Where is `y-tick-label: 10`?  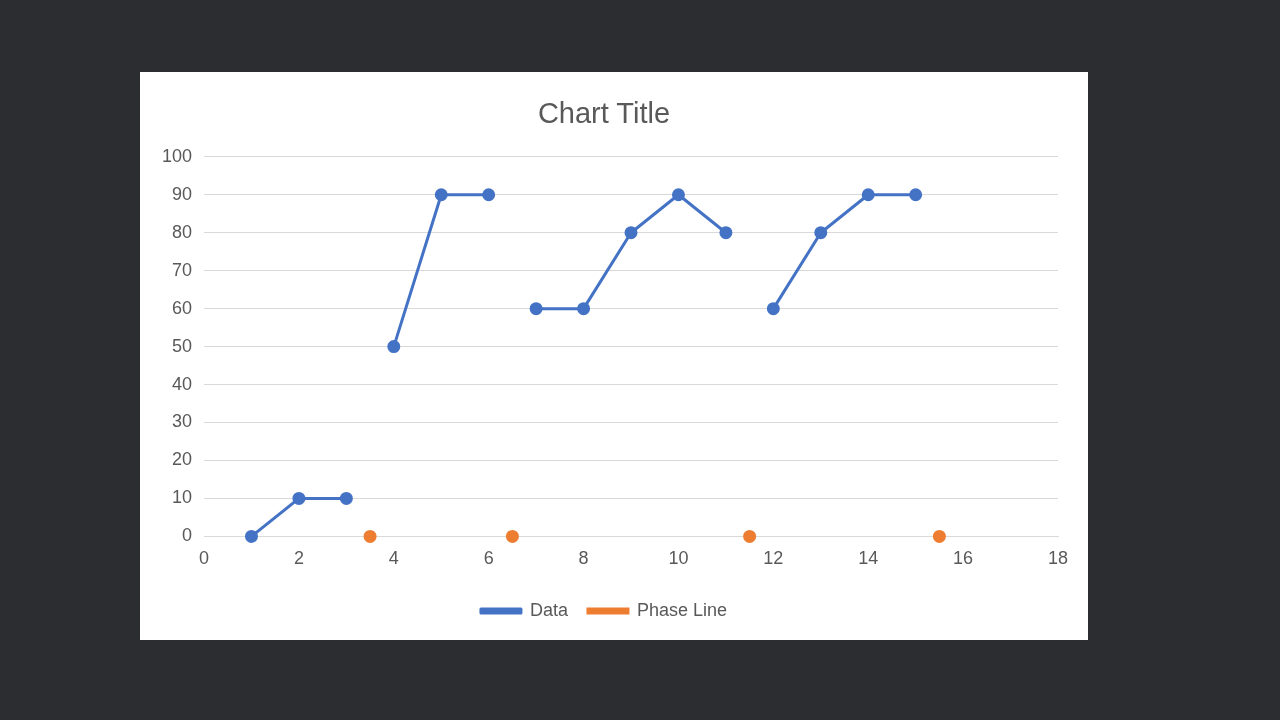
y-tick-label: 10 is located at coordinates (182, 497).